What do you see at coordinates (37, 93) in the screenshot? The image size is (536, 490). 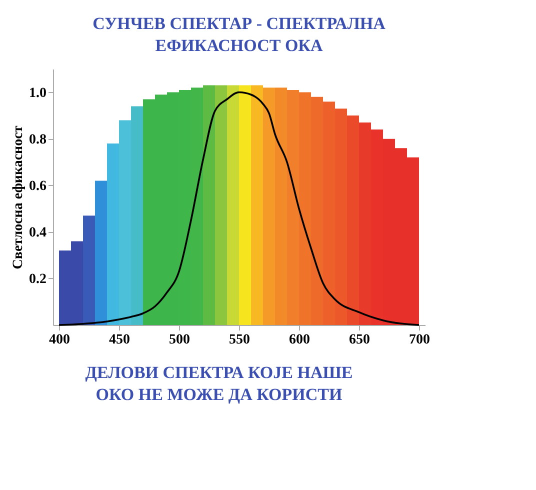 I see `y-tick-label: 1.0` at bounding box center [37, 93].